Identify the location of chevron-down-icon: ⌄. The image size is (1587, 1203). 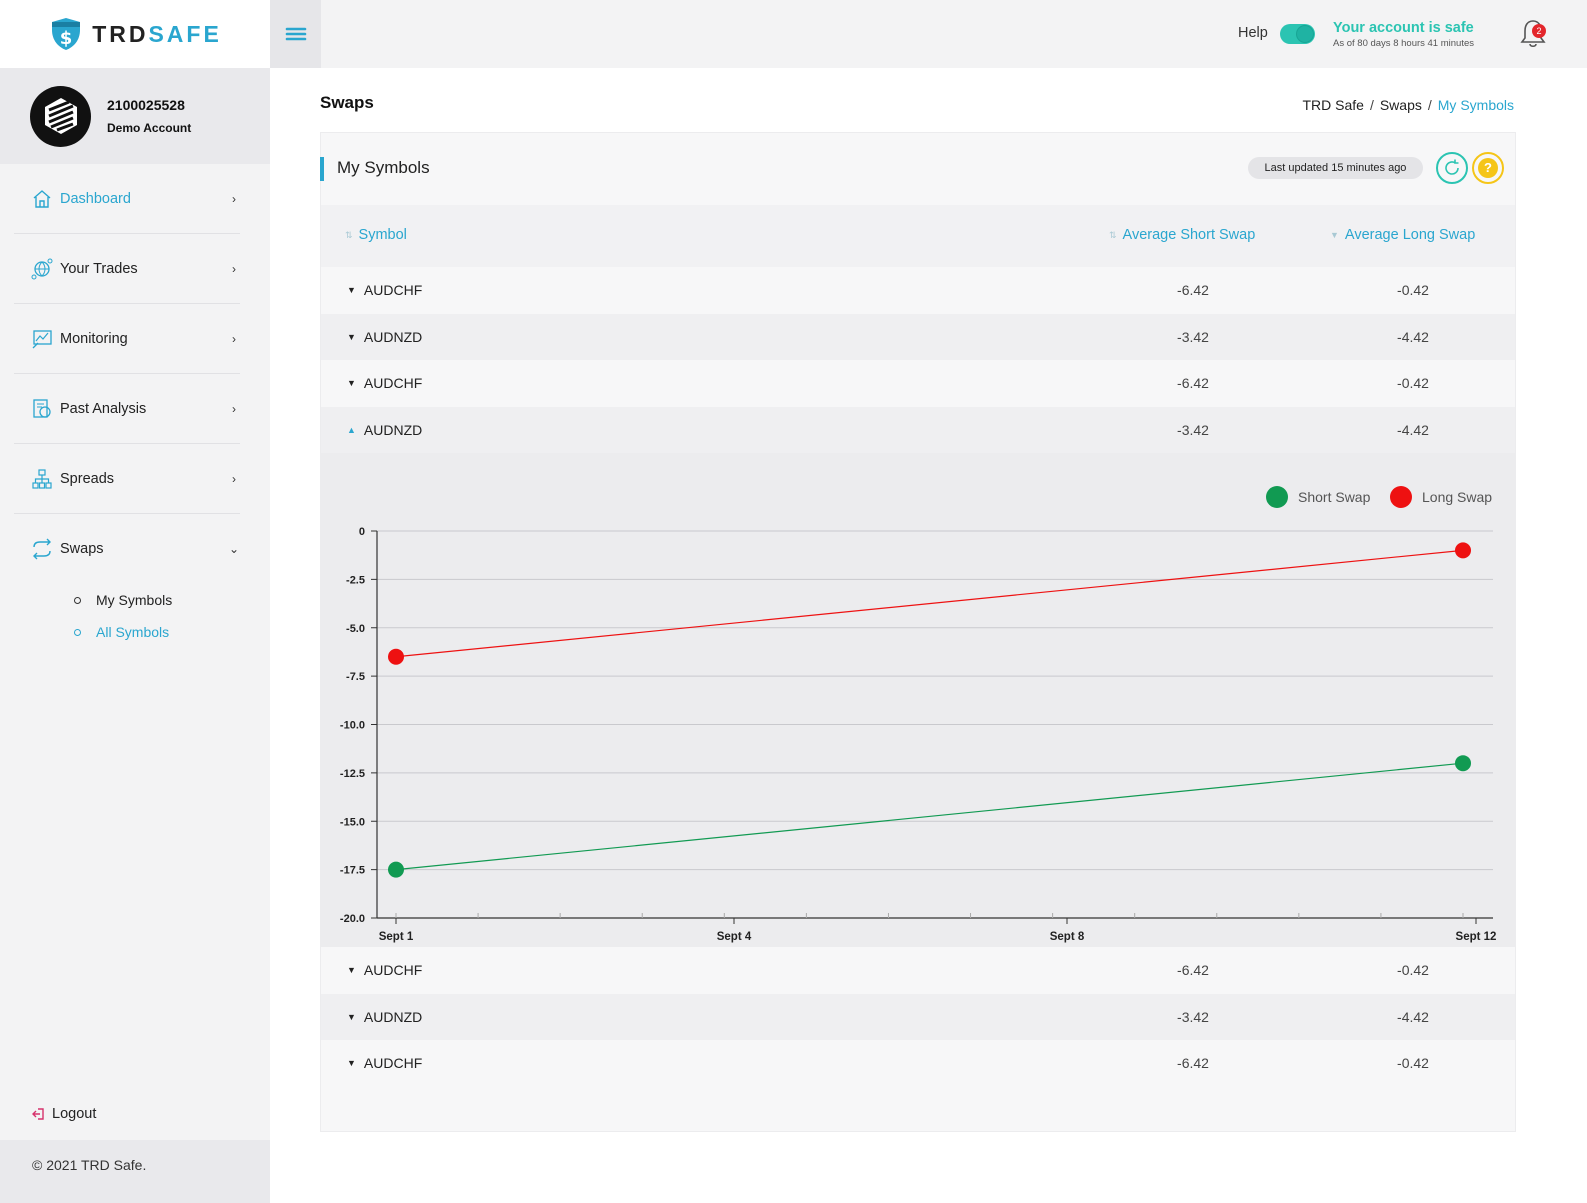
(234, 549).